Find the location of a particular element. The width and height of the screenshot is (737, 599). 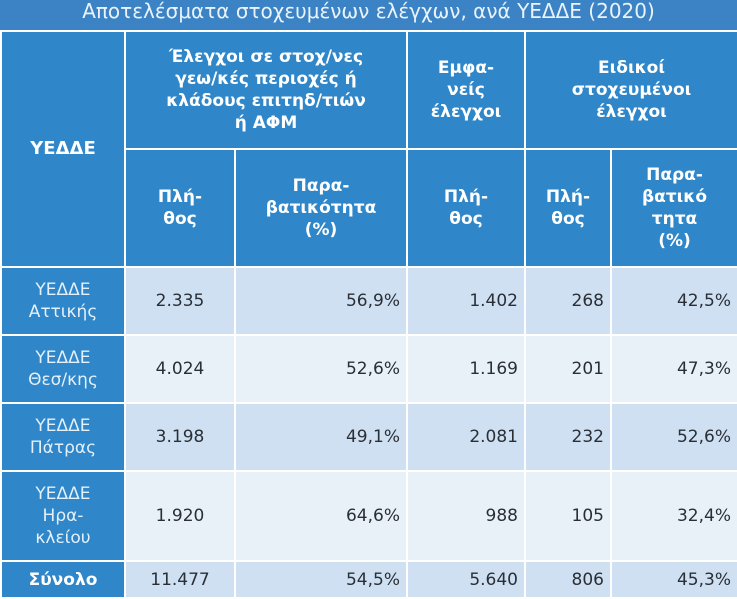

g3-count-cell: 105 is located at coordinates (568, 516).